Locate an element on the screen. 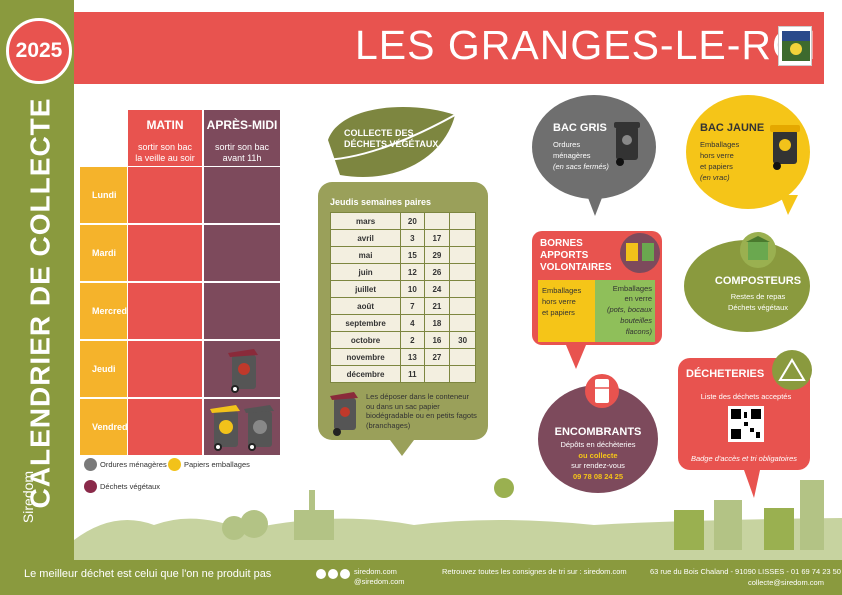 This screenshot has width=842, height=595. bin-vegetal-icon is located at coordinates (243, 371).